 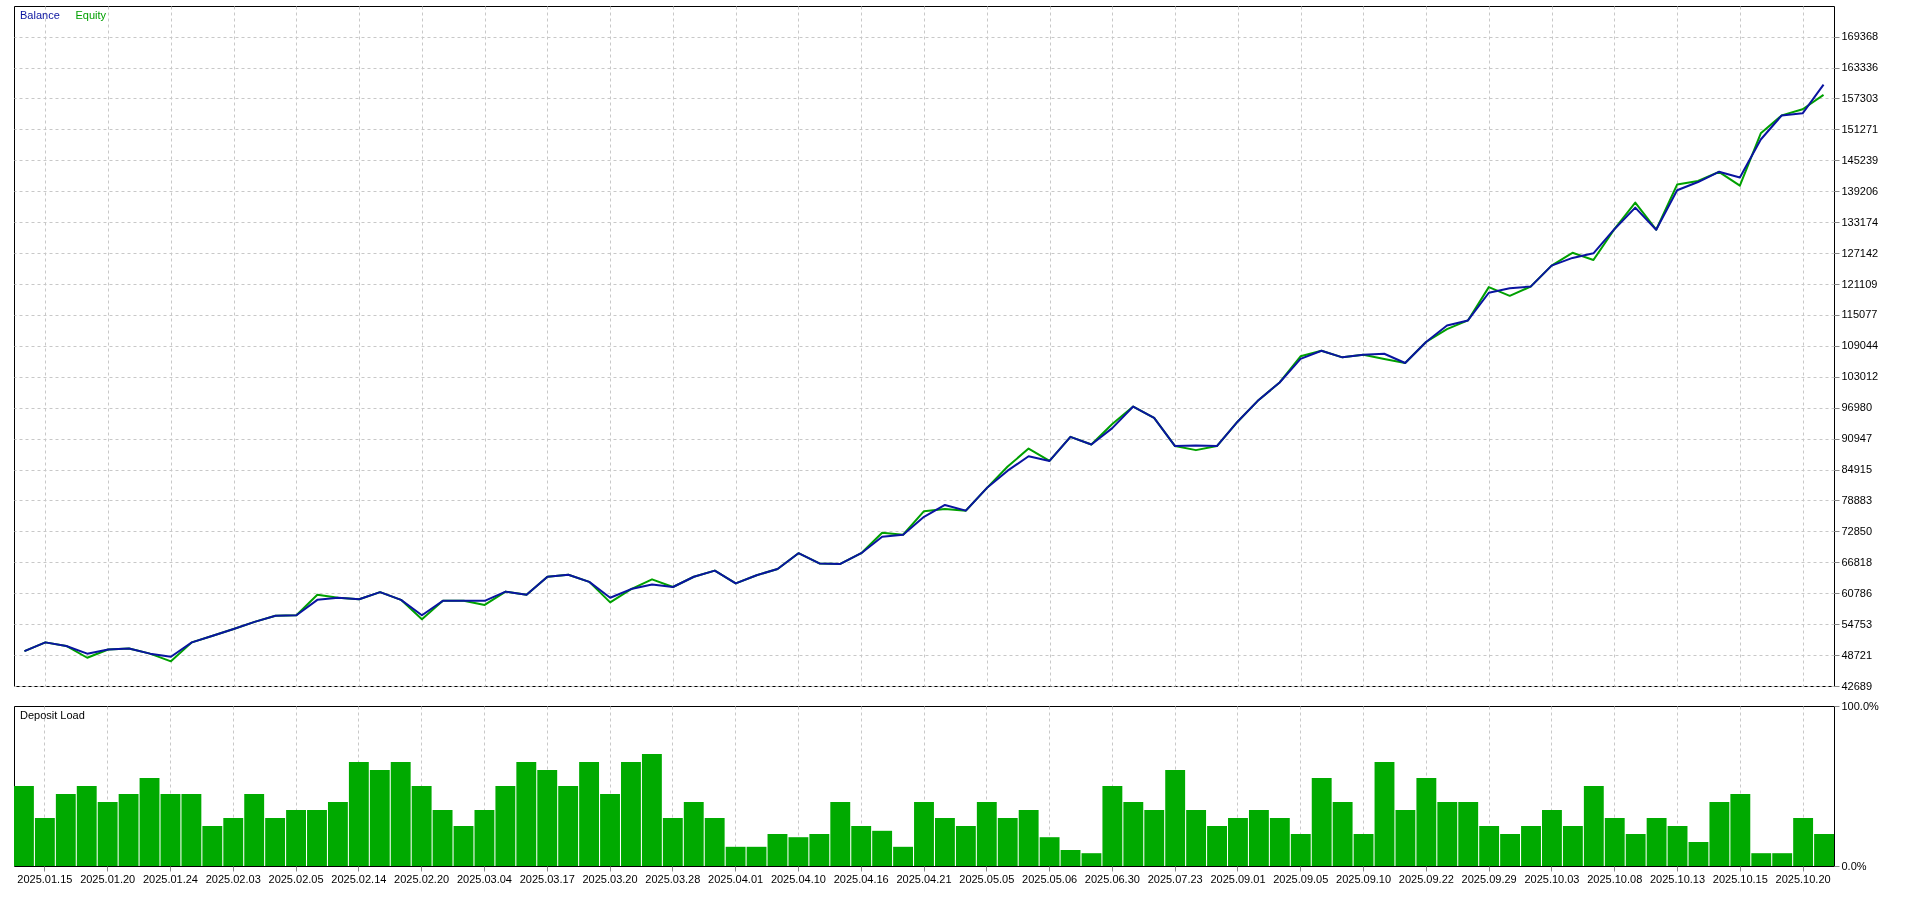 What do you see at coordinates (736, 878) in the screenshot?
I see `x-tick-label: 2025.04.01` at bounding box center [736, 878].